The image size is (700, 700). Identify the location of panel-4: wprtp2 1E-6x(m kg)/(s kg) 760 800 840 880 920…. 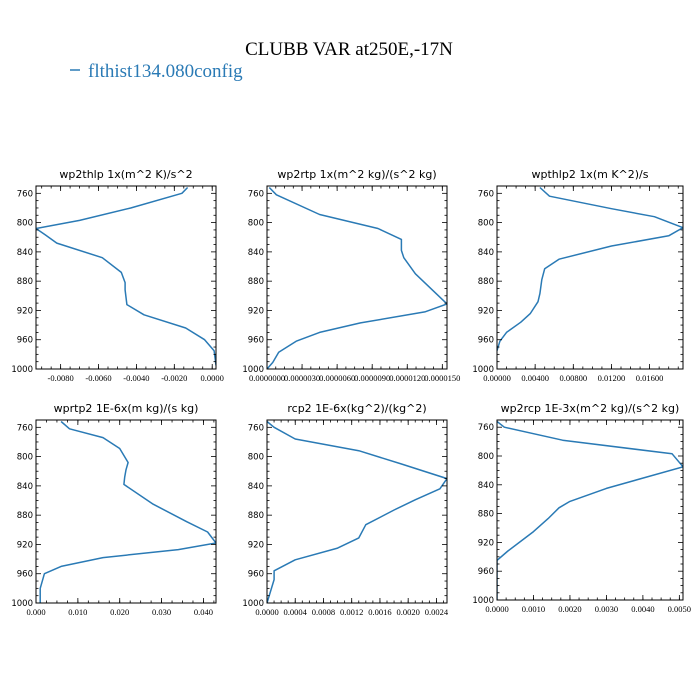
(114, 509).